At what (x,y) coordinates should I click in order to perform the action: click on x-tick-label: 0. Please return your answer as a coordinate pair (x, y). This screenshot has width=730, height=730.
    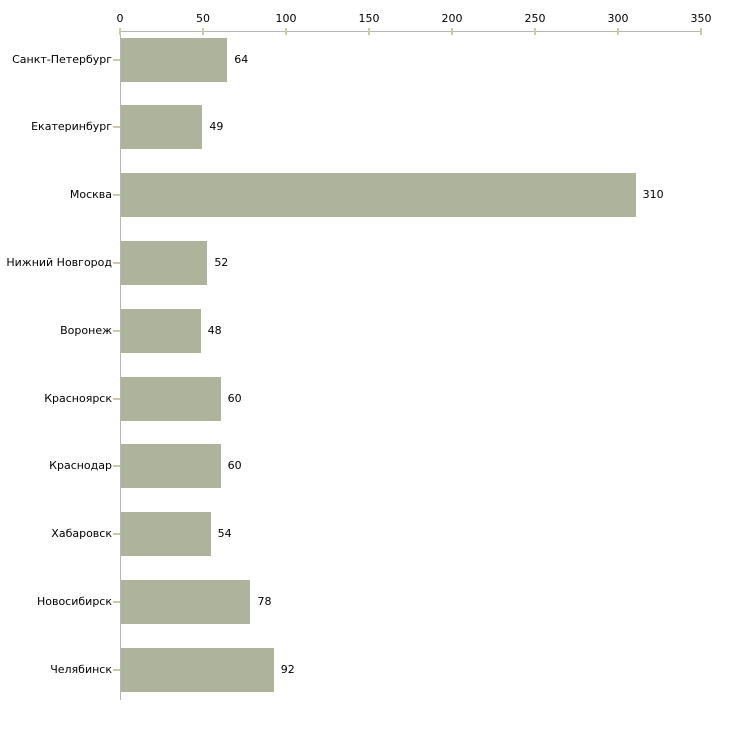
    Looking at the image, I should click on (120, 18).